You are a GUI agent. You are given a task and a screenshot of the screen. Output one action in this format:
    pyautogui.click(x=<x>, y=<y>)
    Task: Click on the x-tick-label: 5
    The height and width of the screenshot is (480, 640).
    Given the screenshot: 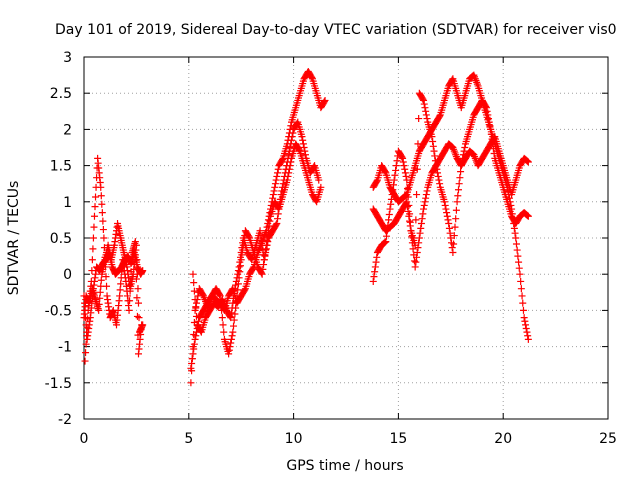 What is the action you would take?
    pyautogui.click(x=188, y=439)
    